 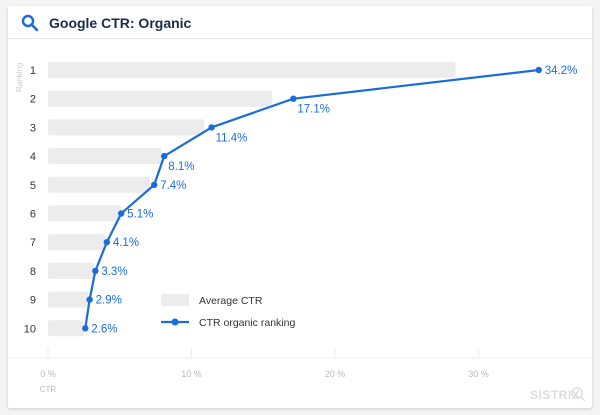 What do you see at coordinates (33, 215) in the screenshot?
I see `y-tick-label: 6` at bounding box center [33, 215].